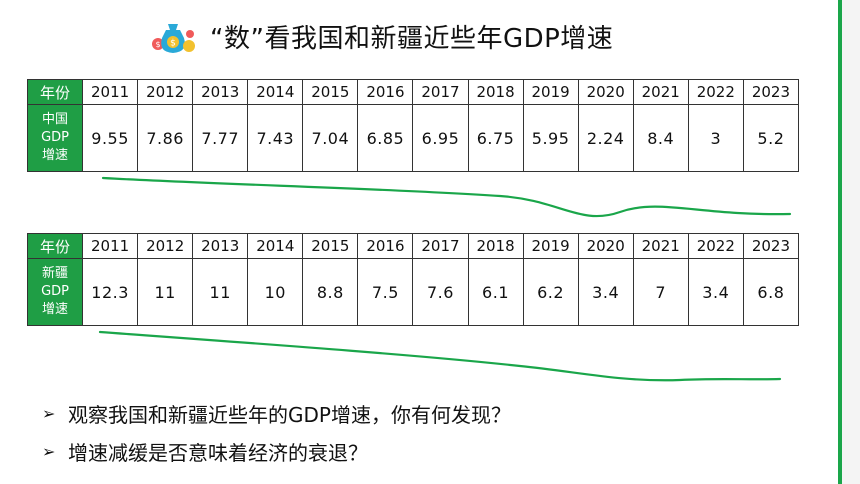 This screenshot has width=860, height=484. What do you see at coordinates (605, 138) in the screenshot?
I see `value-cell: 2.24` at bounding box center [605, 138].